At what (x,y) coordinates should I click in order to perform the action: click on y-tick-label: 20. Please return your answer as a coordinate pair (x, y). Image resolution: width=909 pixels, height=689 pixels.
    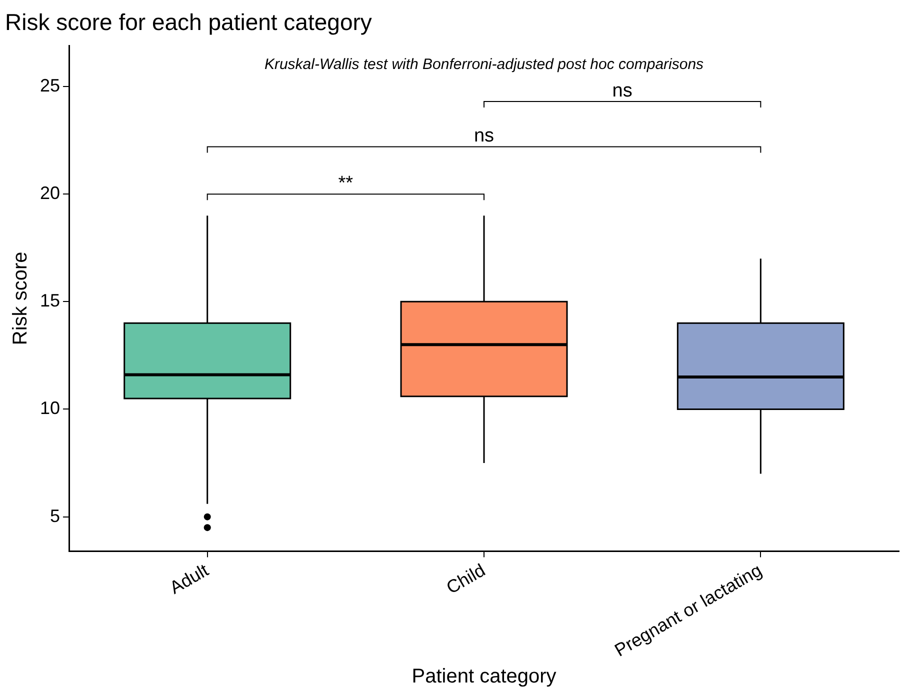
    Looking at the image, I should click on (50, 193).